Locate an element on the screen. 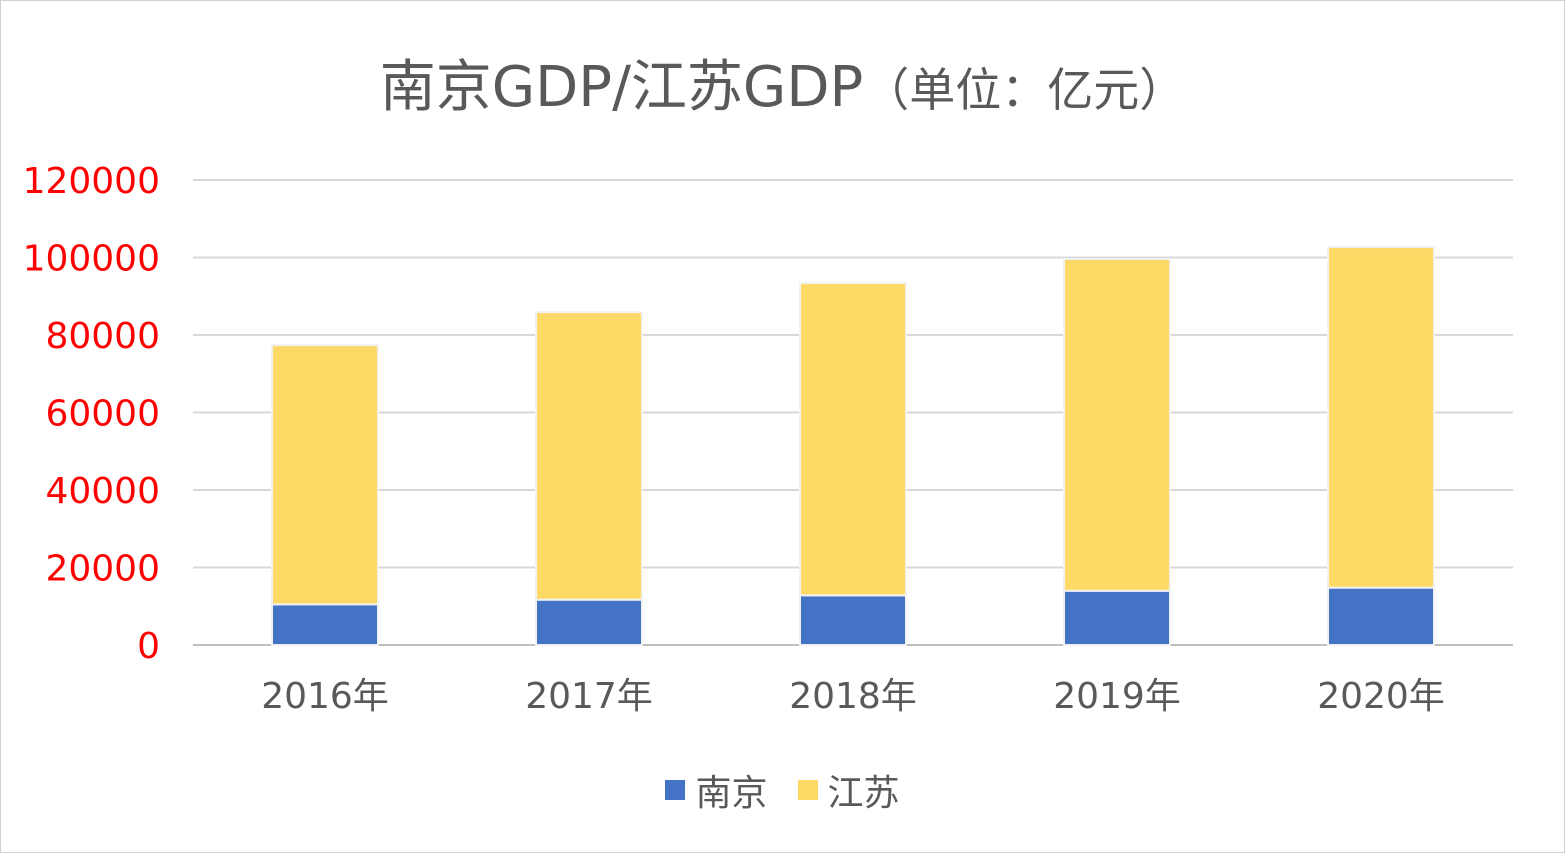  y-tick-label: 120000 is located at coordinates (91, 181).